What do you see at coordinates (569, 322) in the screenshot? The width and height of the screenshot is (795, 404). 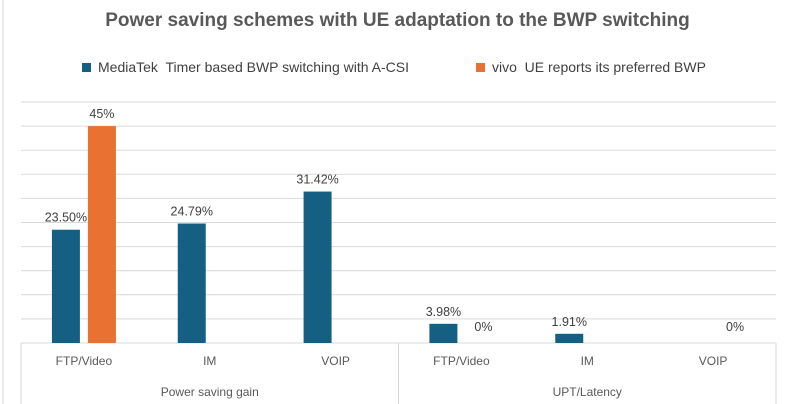 I see `data-label: 1.91%` at bounding box center [569, 322].